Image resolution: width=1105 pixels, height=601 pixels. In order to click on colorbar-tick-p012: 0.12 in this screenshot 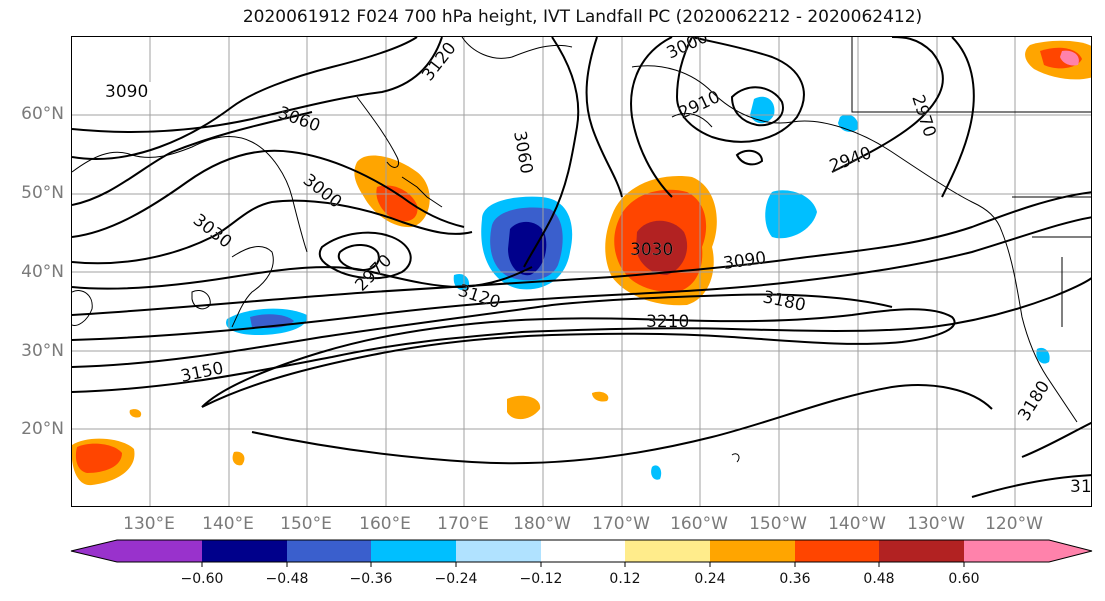, I will do `click(625, 579)`.